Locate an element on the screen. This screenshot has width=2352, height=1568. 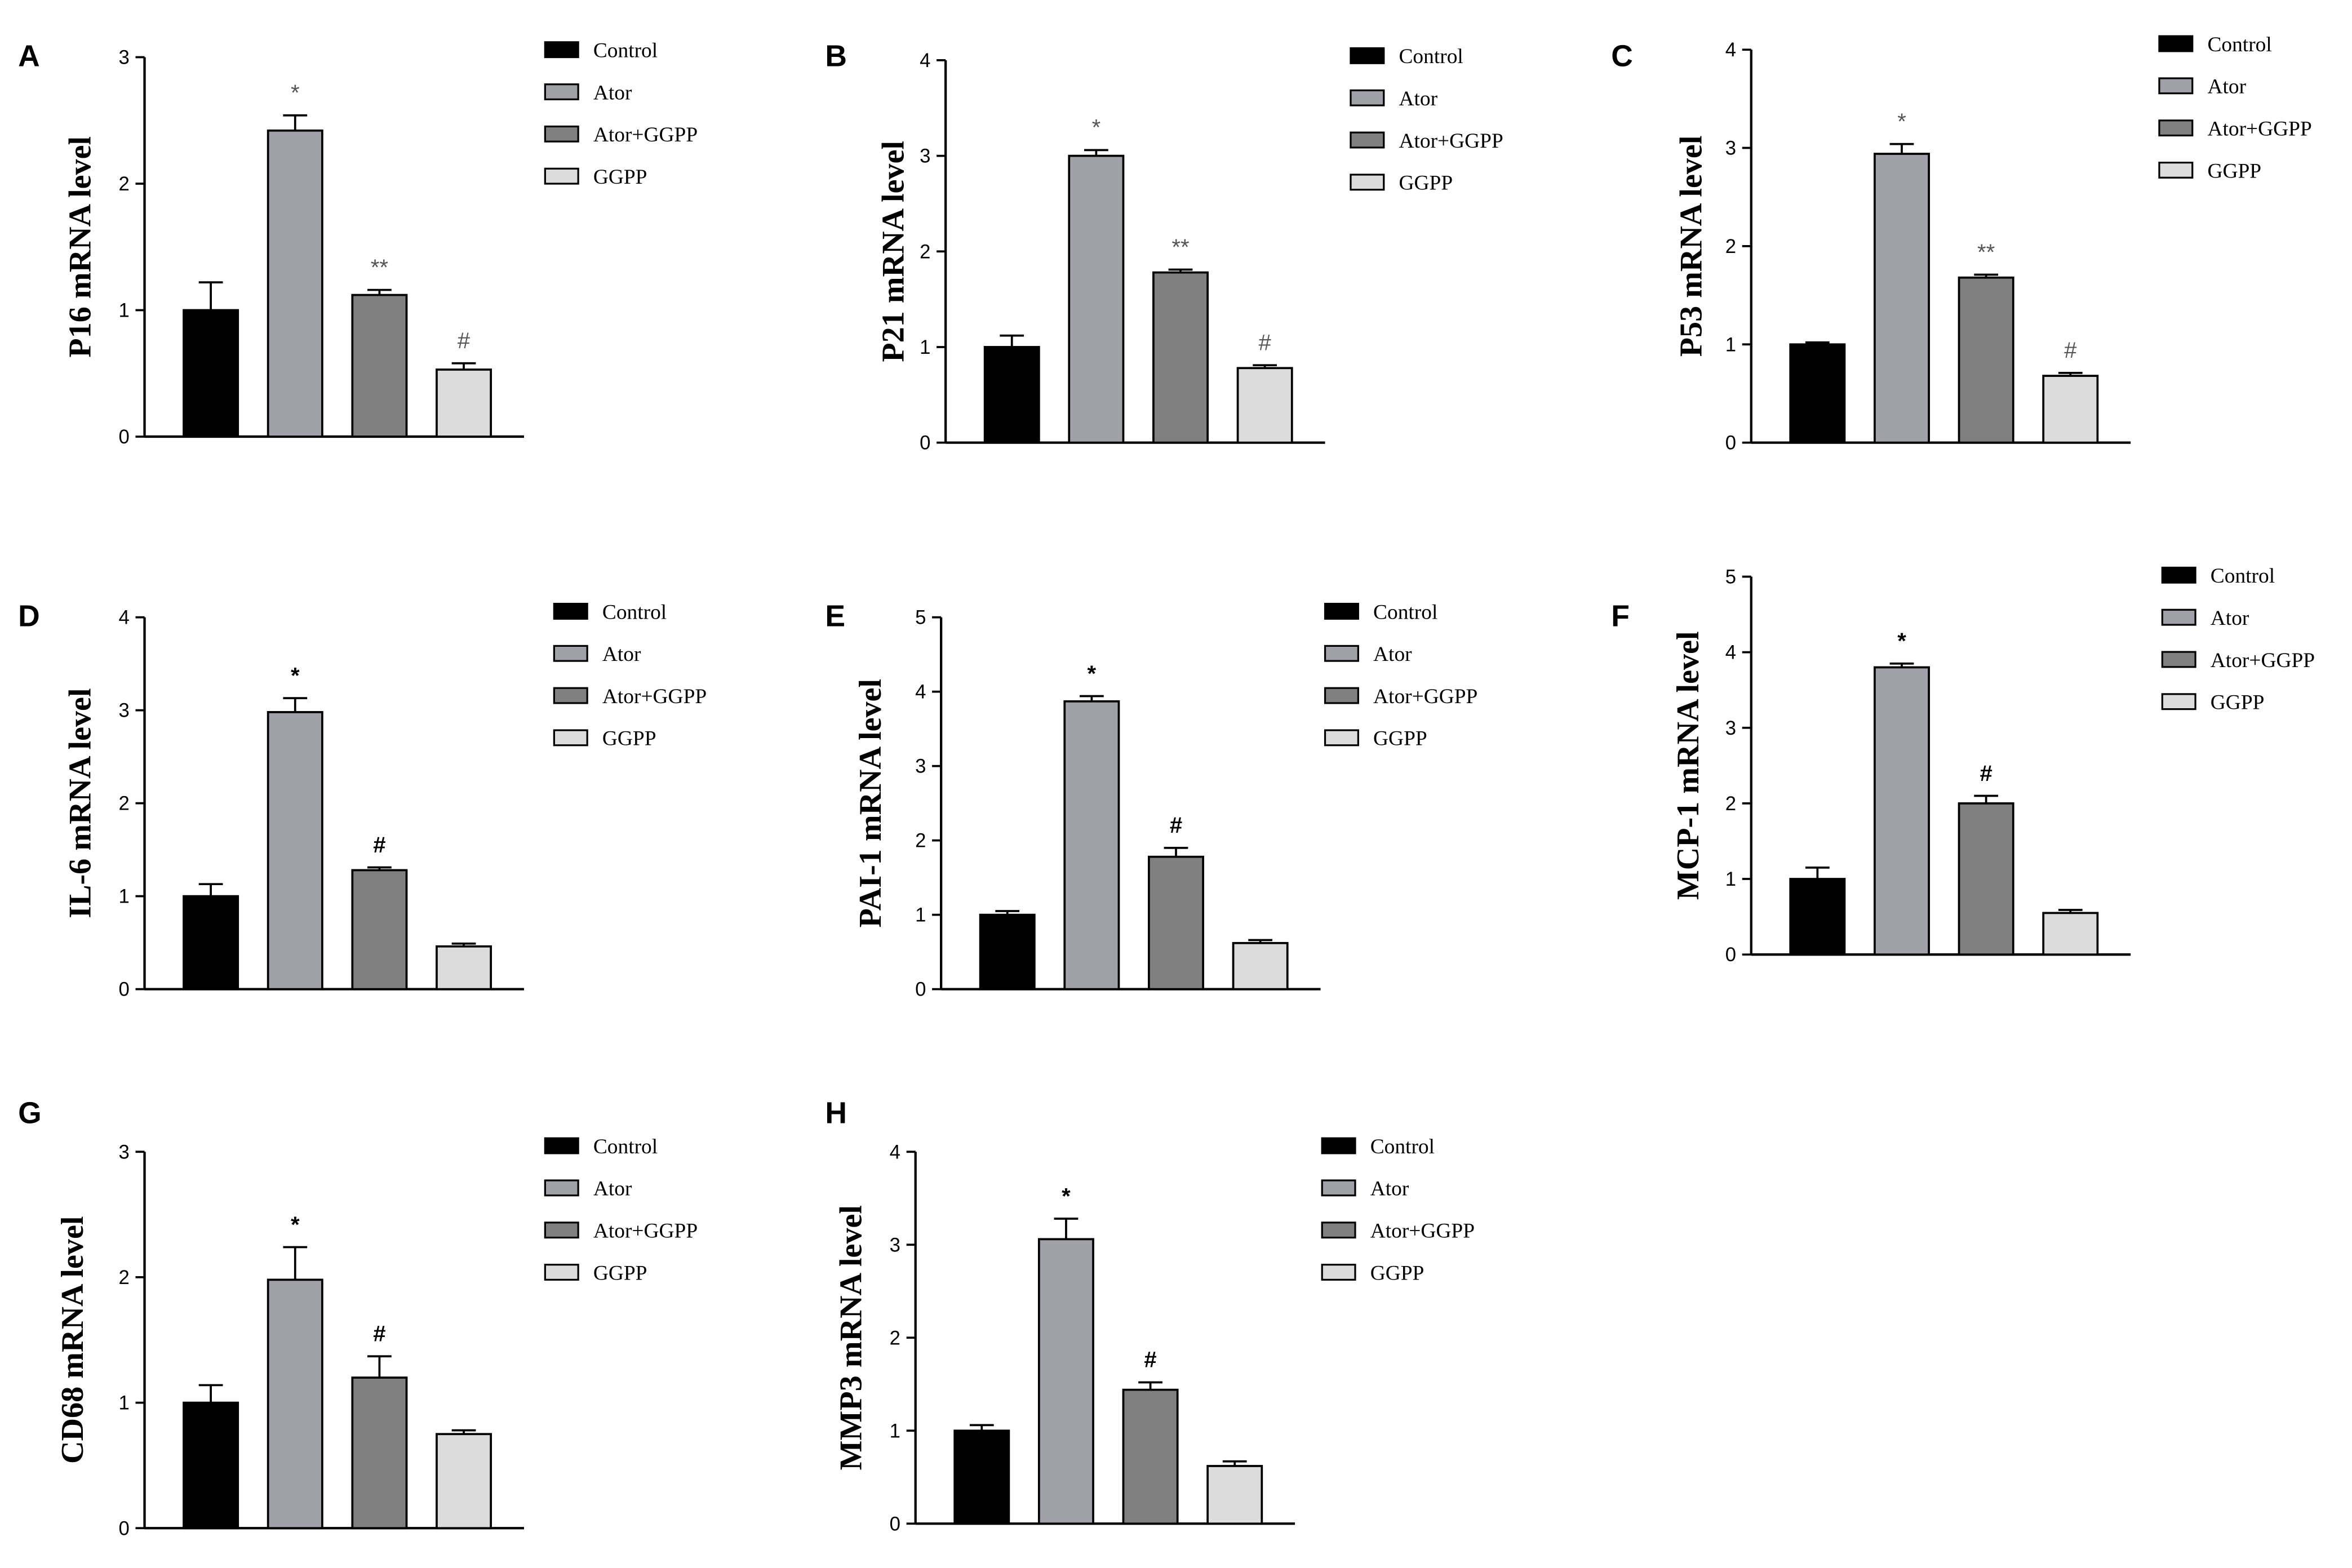
panel-label: G is located at coordinates (30, 1113).